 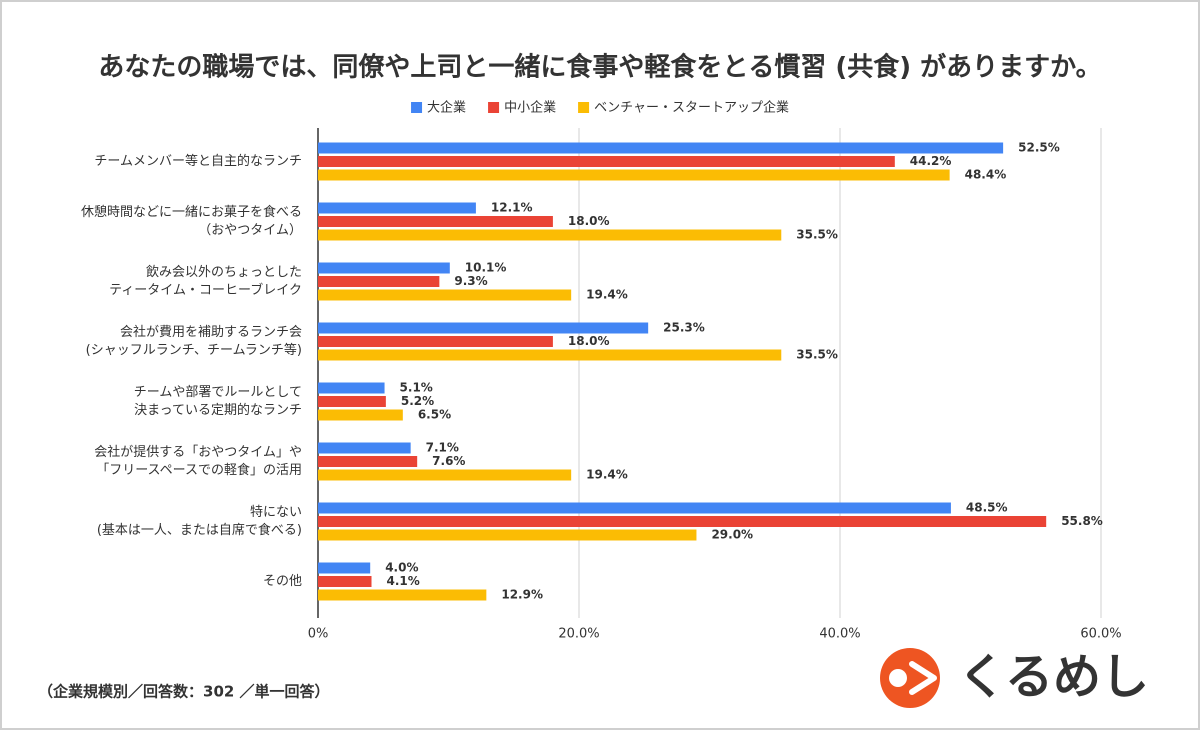 What do you see at coordinates (282, 581) in the screenshot?
I see `category-label: その他` at bounding box center [282, 581].